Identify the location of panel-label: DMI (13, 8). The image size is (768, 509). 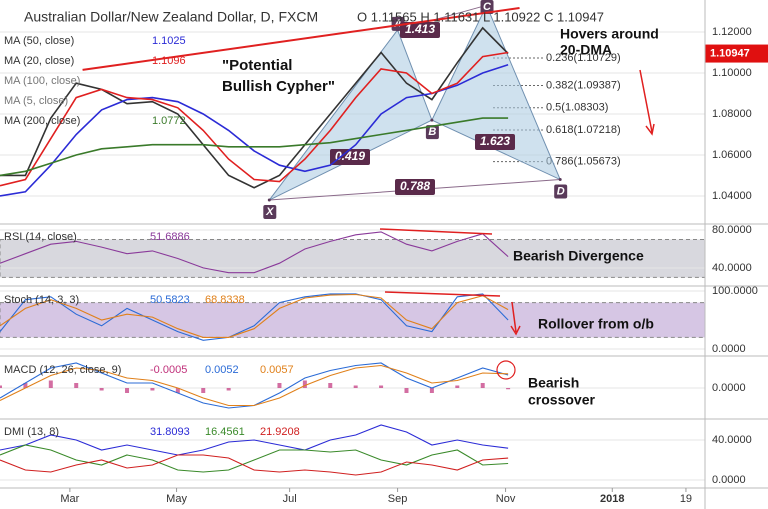
(31, 432).